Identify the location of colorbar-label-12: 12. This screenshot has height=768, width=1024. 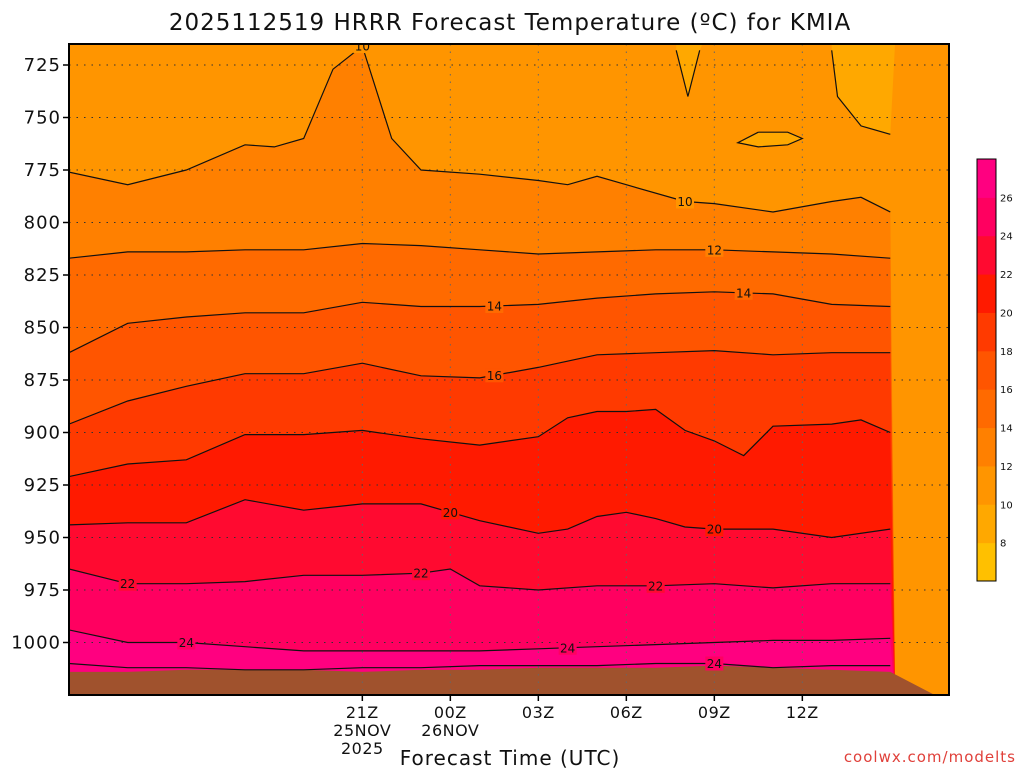
(1006, 467).